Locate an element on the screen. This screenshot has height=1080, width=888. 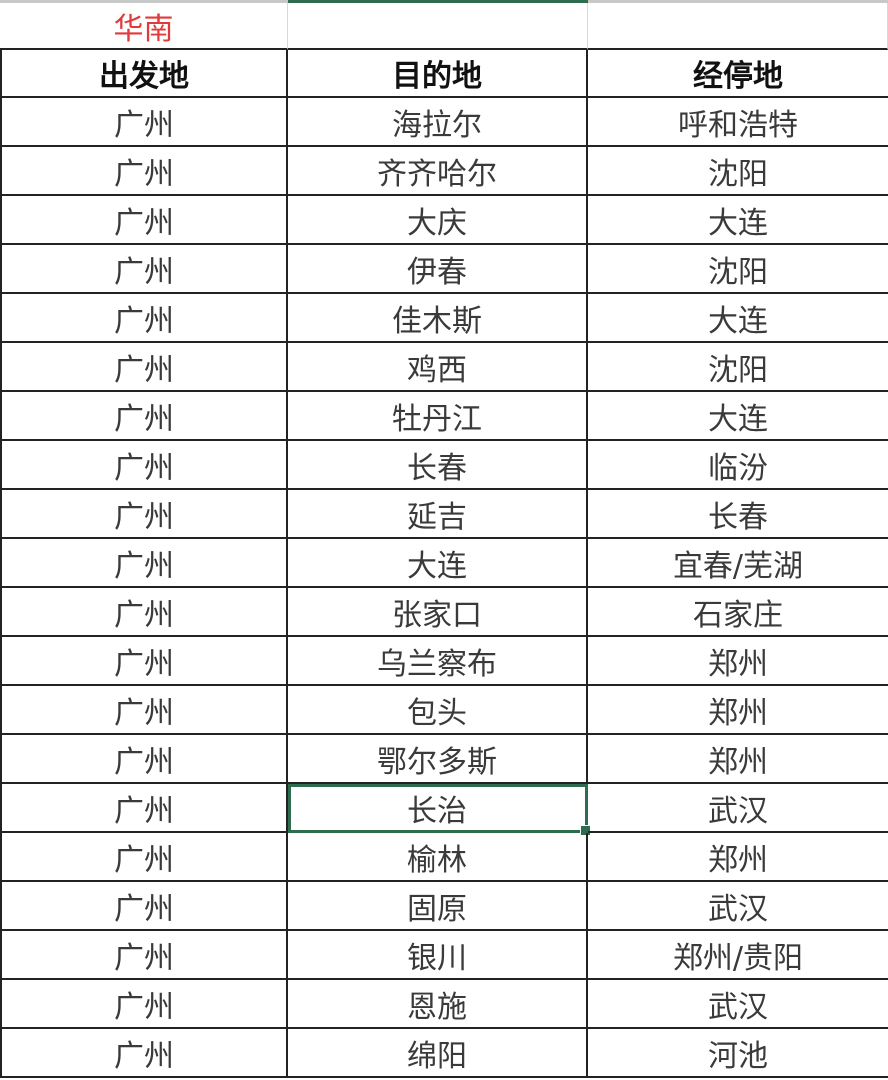
table-row: 广州 延吉 长春 is located at coordinates (444, 514).